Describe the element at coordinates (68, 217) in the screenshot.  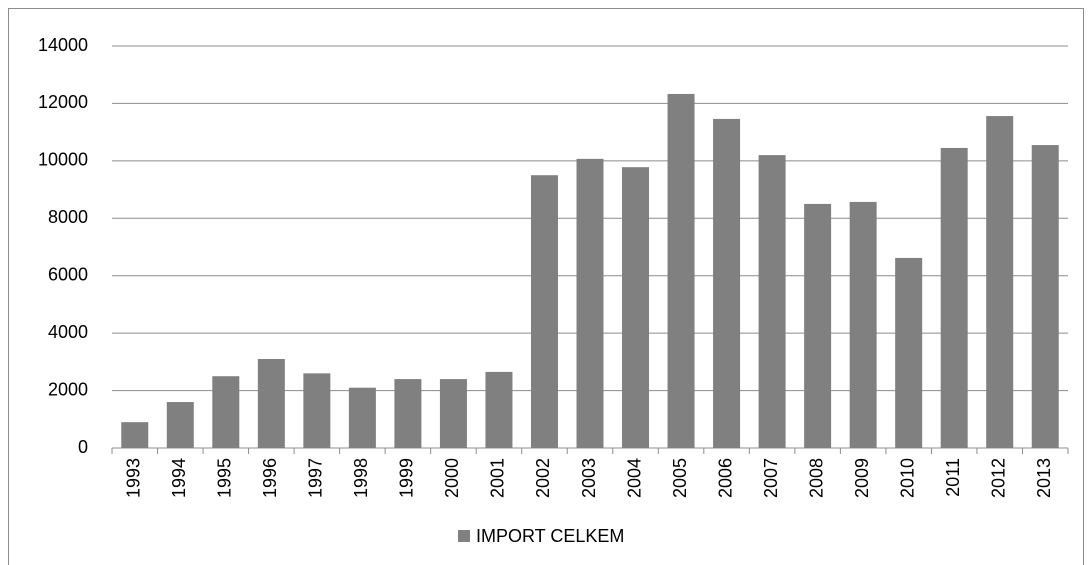
I see `y-tick-label: 8000` at that location.